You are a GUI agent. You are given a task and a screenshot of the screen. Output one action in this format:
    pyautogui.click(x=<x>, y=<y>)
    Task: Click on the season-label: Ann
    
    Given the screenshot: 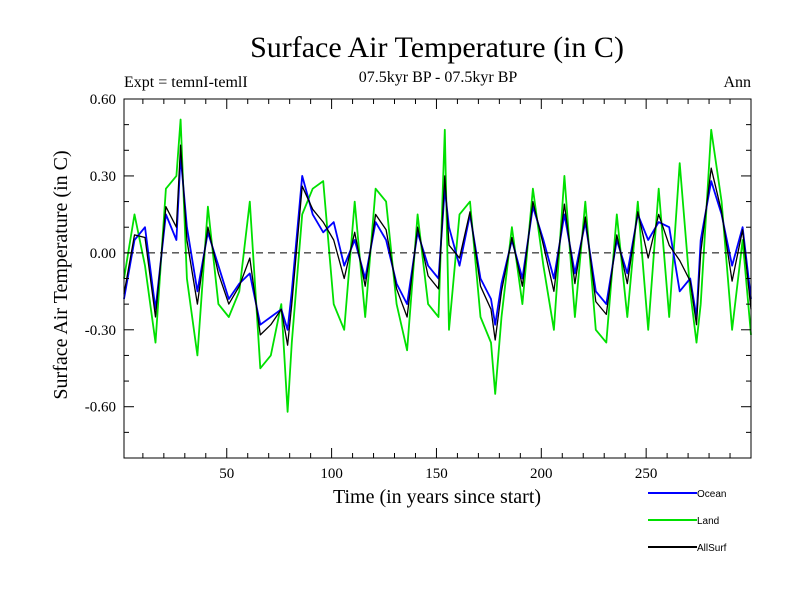 What is the action you would take?
    pyautogui.click(x=737, y=82)
    